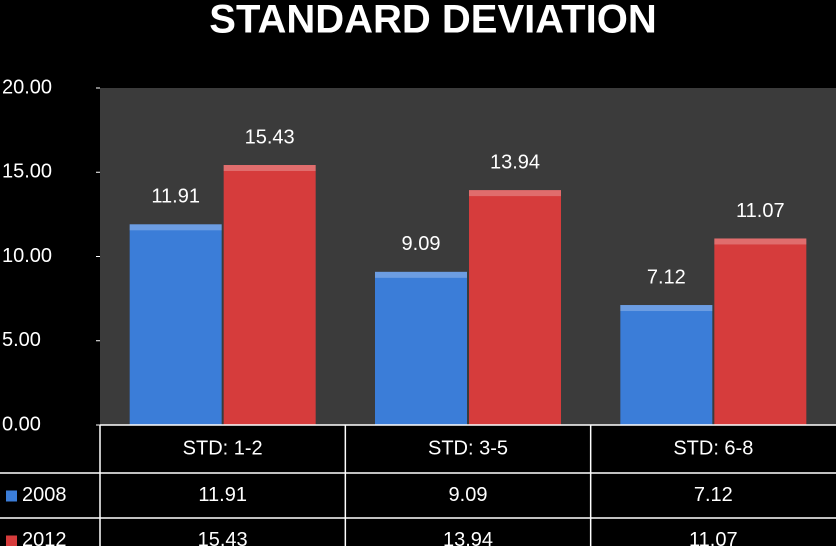  Describe the element at coordinates (44, 495) in the screenshot. I see `legend-label: 2008` at that location.